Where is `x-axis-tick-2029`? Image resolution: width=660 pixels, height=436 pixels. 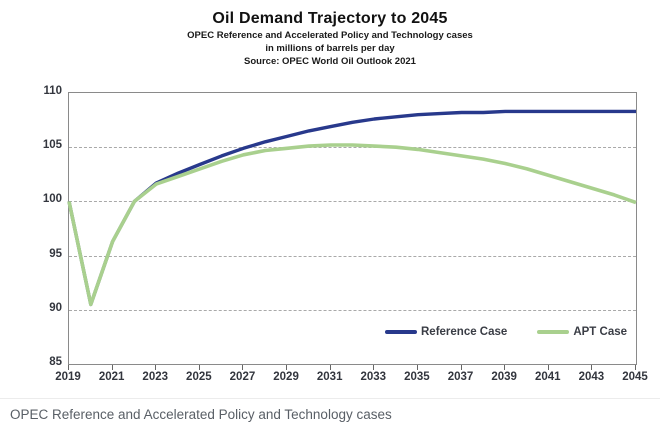 x-axis-tick-2029 is located at coordinates (287, 367).